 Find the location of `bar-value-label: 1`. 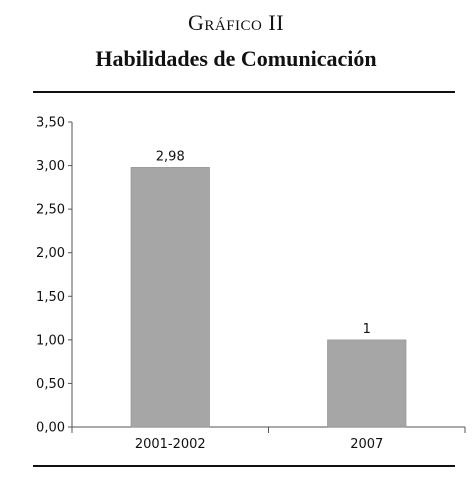

bar-value-label: 1 is located at coordinates (367, 329).